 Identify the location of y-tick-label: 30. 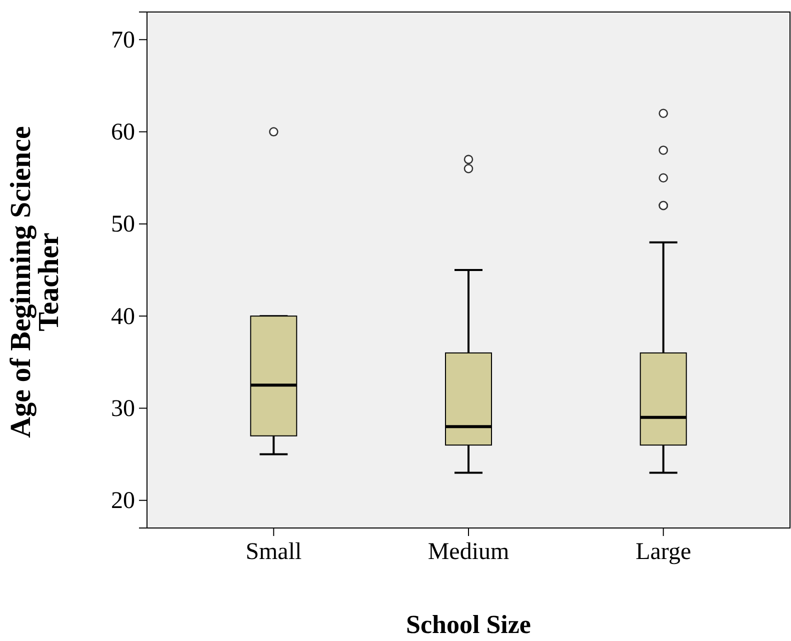
(123, 409).